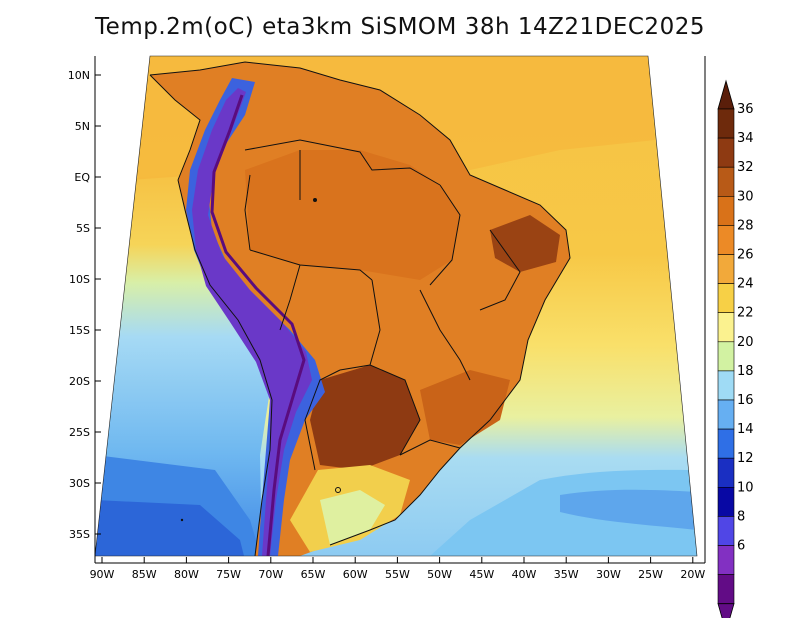  What do you see at coordinates (186, 574) in the screenshot?
I see `lon-tick-label: 80W` at bounding box center [186, 574].